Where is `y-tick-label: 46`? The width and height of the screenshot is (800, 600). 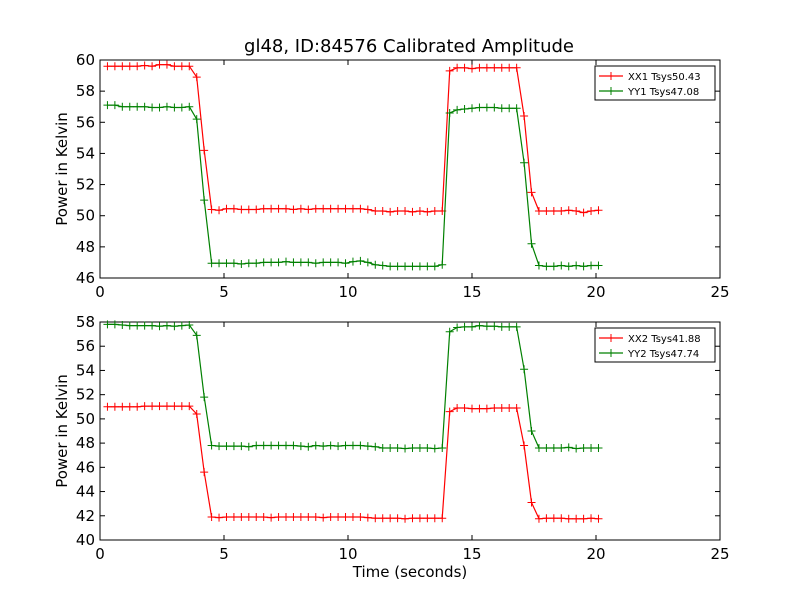
y-tick-label: 46 is located at coordinates (85, 278).